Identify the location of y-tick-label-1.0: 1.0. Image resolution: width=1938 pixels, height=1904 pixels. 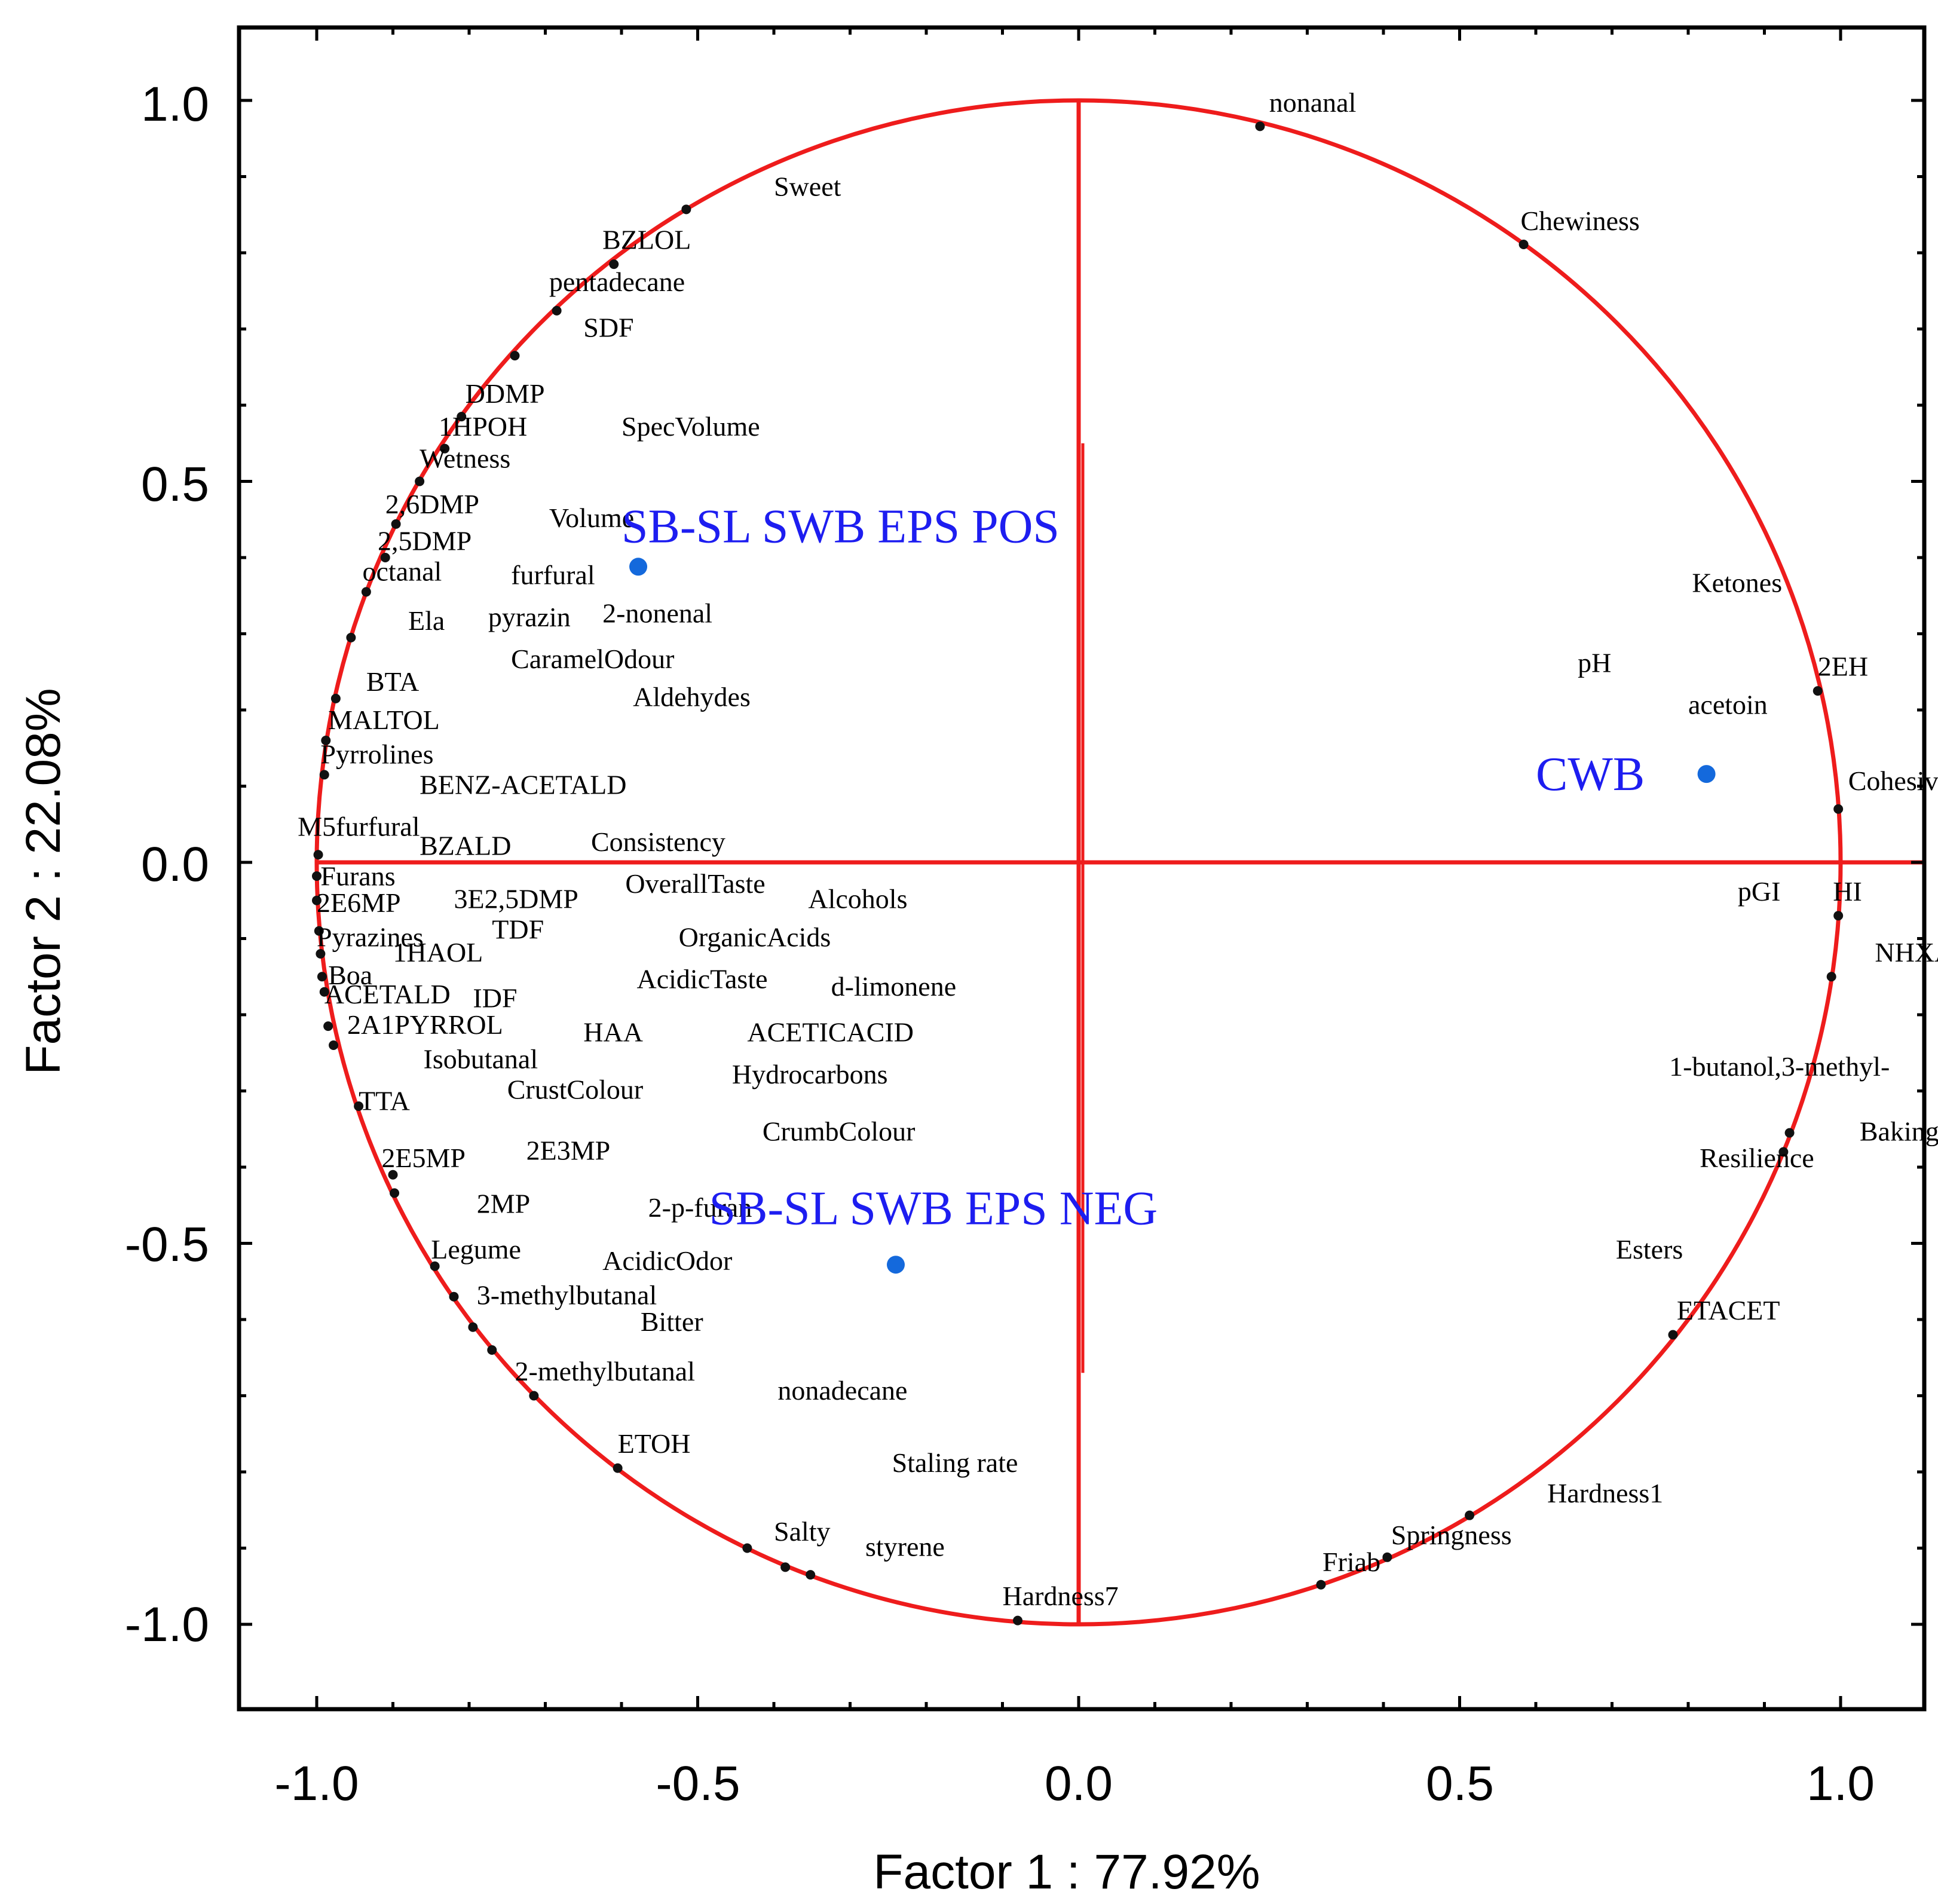
(175, 104).